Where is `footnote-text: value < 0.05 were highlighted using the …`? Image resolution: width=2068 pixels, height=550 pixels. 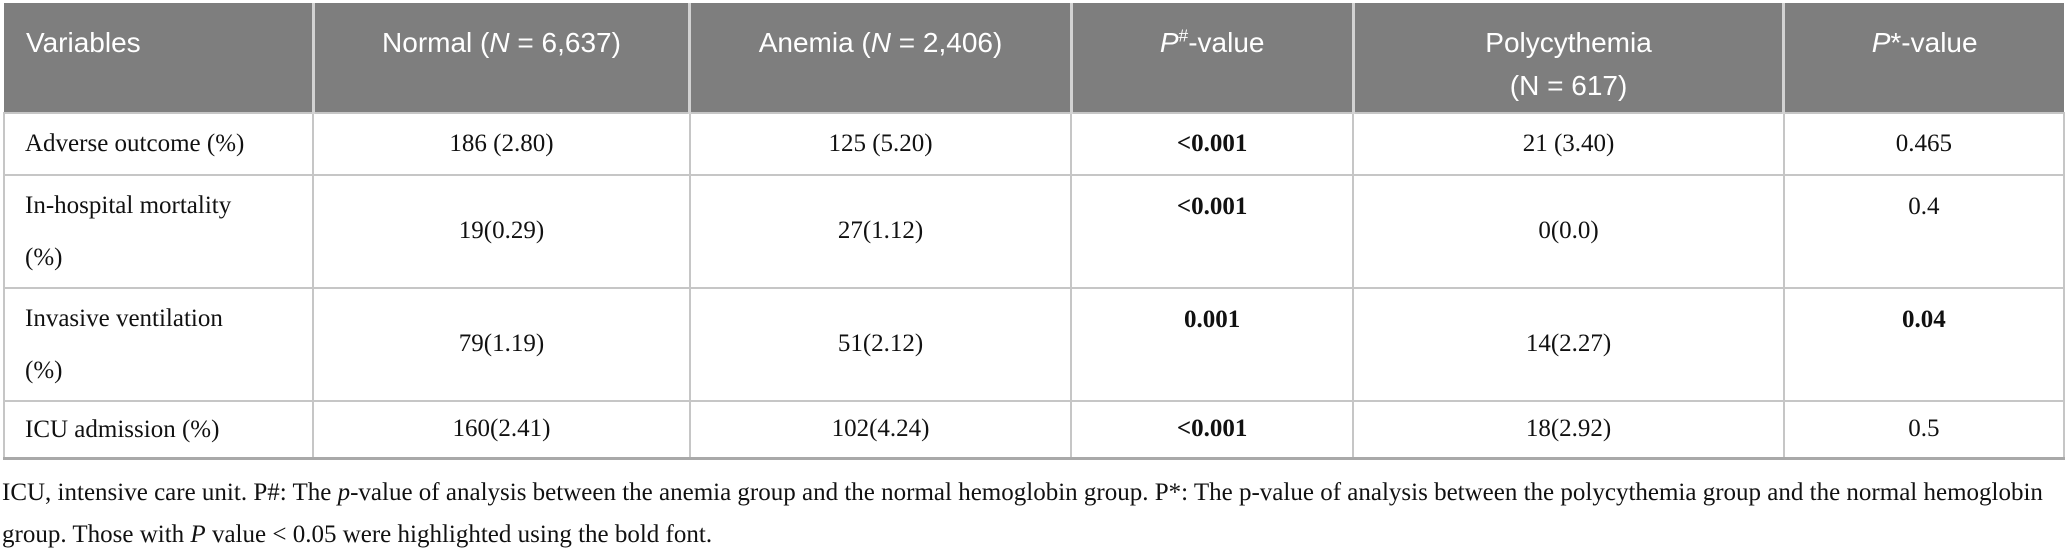 footnote-text: value < 0.05 were highlighted using the … is located at coordinates (459, 535).